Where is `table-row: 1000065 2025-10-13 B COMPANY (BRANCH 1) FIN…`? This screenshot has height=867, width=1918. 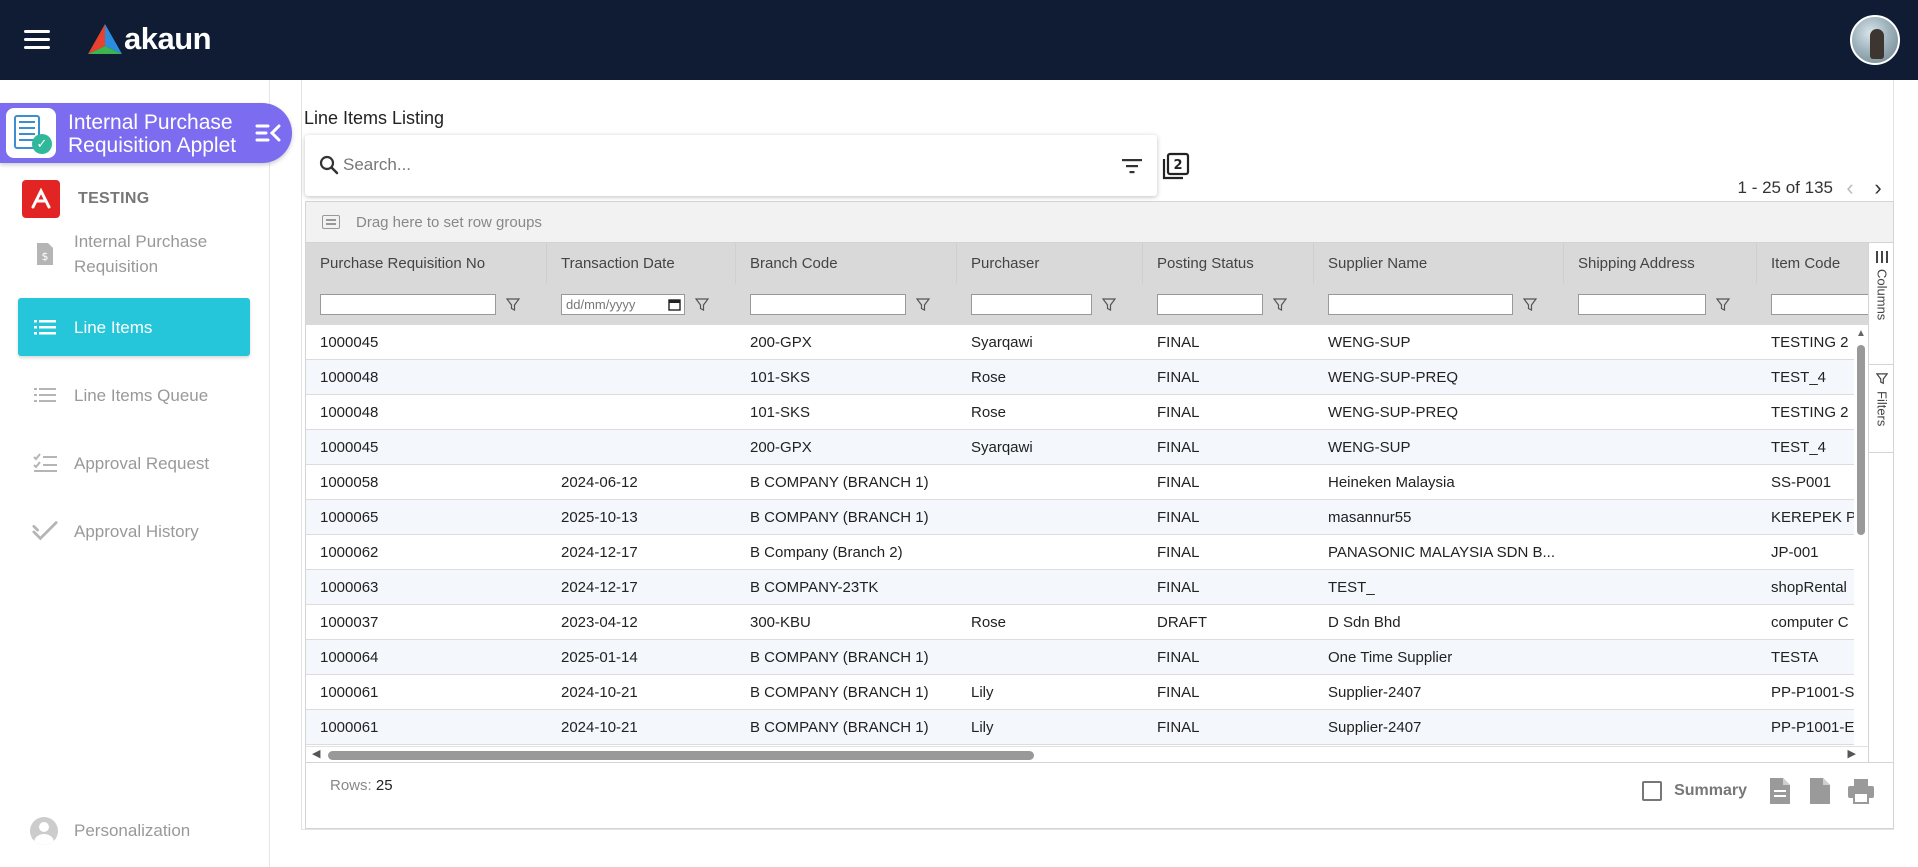
table-row: 1000065 2025-10-13 B COMPANY (BRANCH 1) FIN… is located at coordinates (1087, 517).